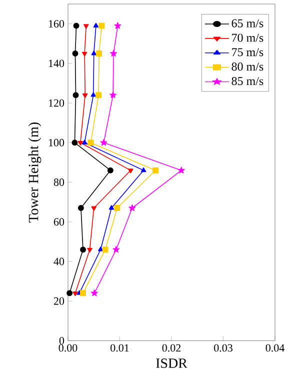  What do you see at coordinates (248, 81) in the screenshot?
I see `legend-label: 85 m/s` at bounding box center [248, 81].